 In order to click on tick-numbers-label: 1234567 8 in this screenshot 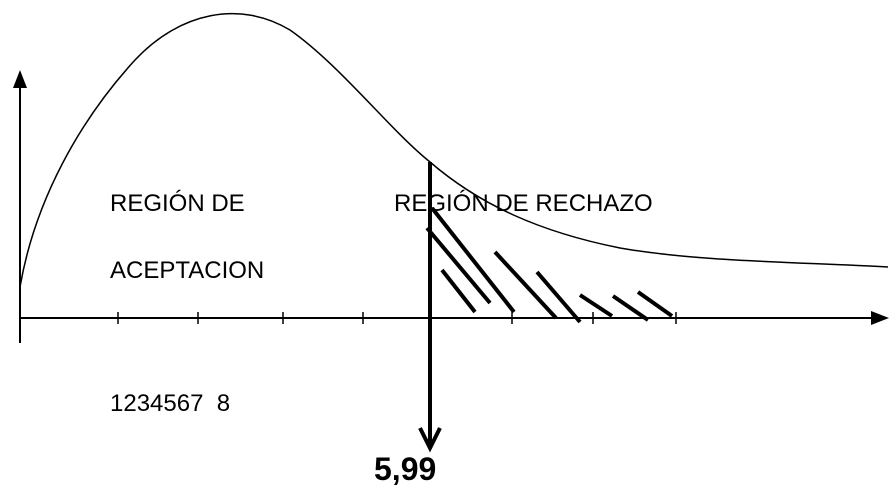, I will do `click(170, 403)`.